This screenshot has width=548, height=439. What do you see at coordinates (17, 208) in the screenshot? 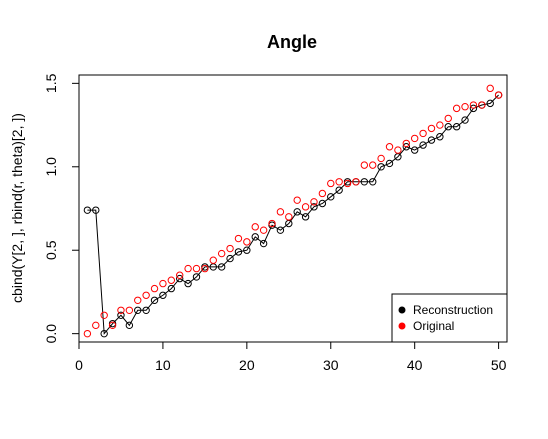
I see `y-axis-label: cbind(Y[2, ], rbind(r, theta)[2, ])` at bounding box center [17, 208].